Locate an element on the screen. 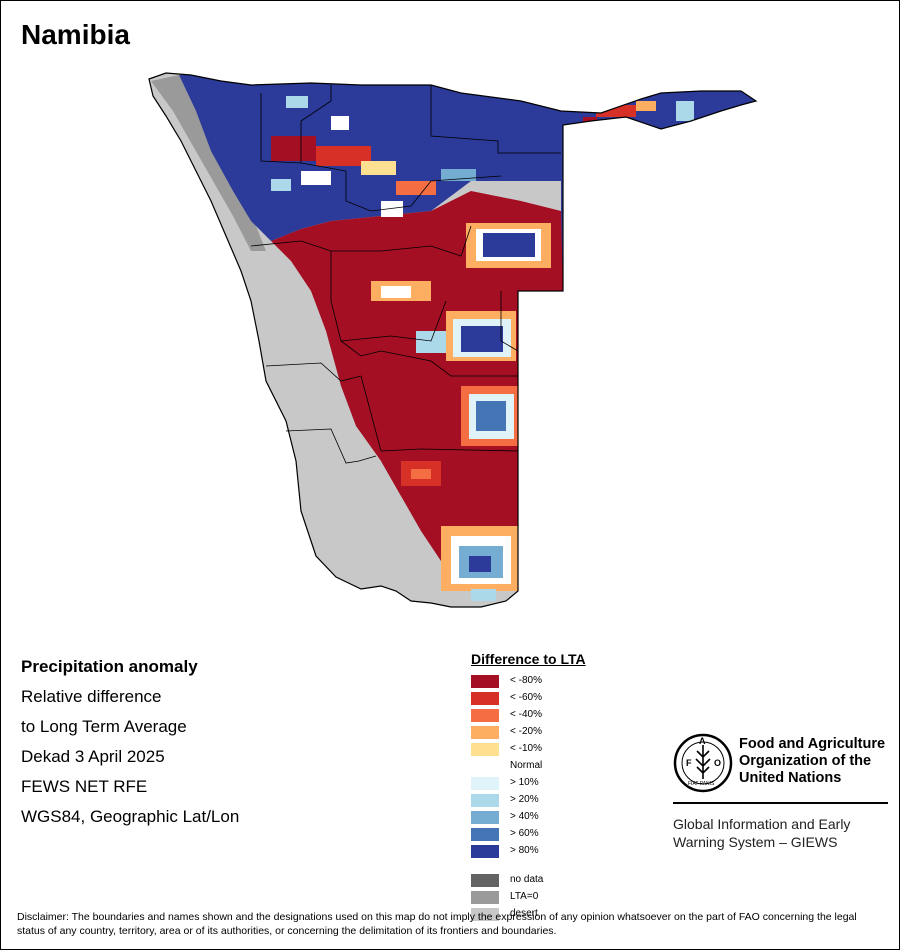 The width and height of the screenshot is (900, 950). legend-title: Difference to LTA is located at coordinates (528, 659).